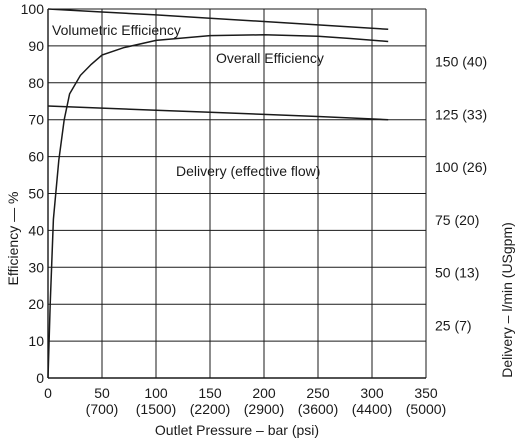 The height and width of the screenshot is (443, 523). Describe the element at coordinates (210, 393) in the screenshot. I see `x-tick-label: 150` at that location.